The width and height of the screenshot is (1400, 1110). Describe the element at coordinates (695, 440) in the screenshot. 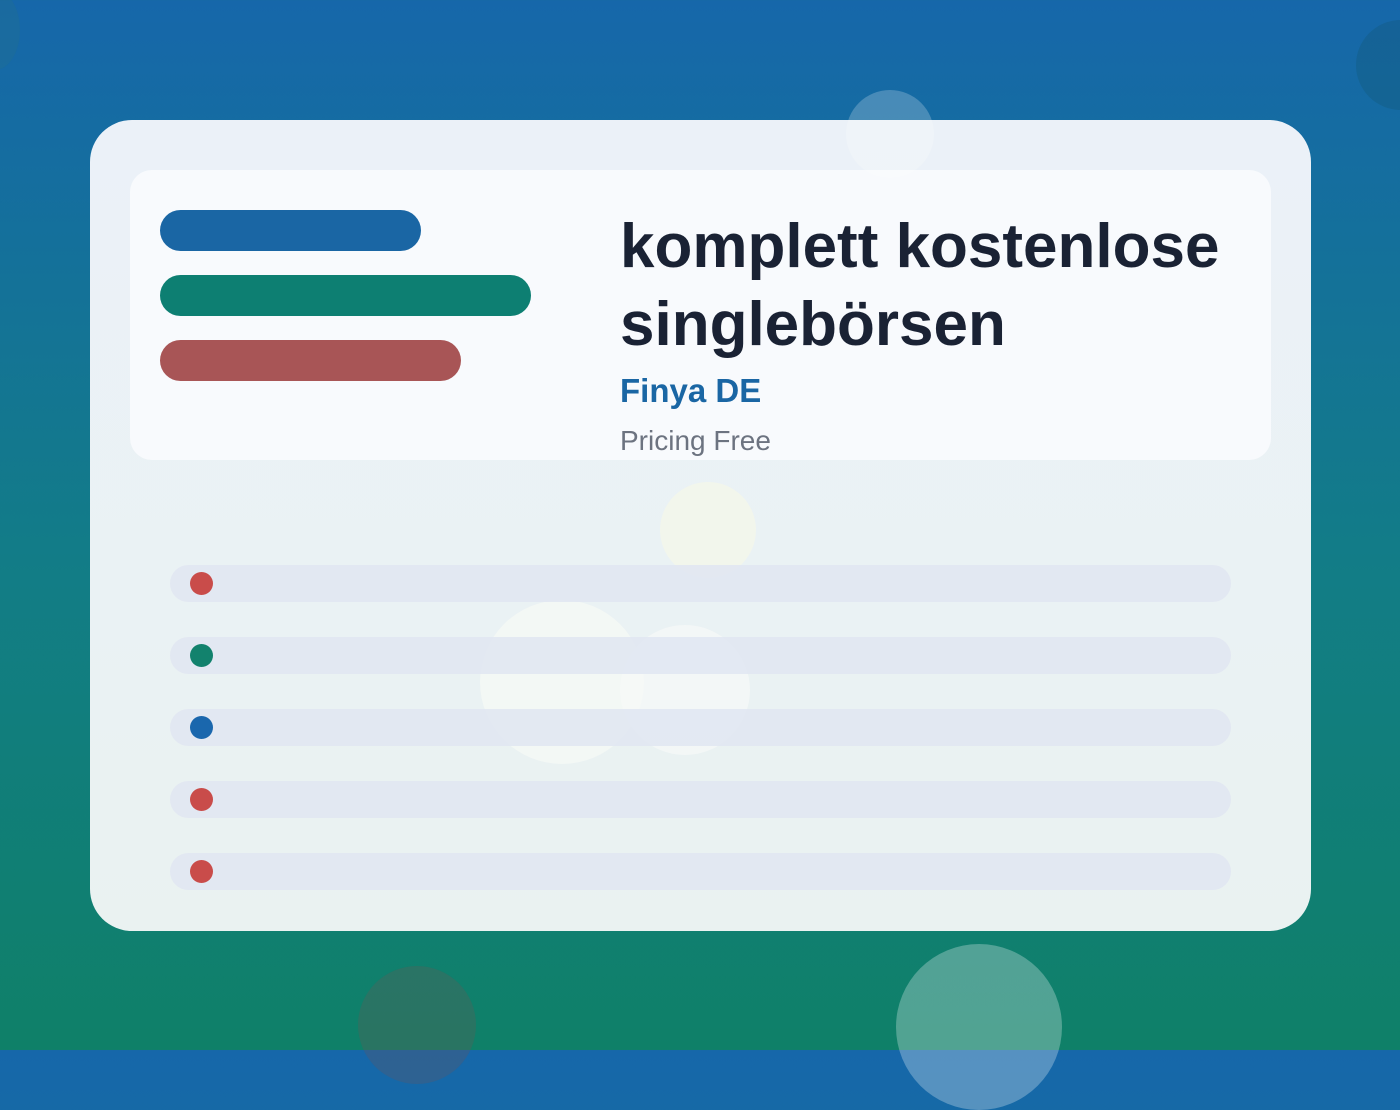

I see `pricing-label: Pricing Free` at that location.